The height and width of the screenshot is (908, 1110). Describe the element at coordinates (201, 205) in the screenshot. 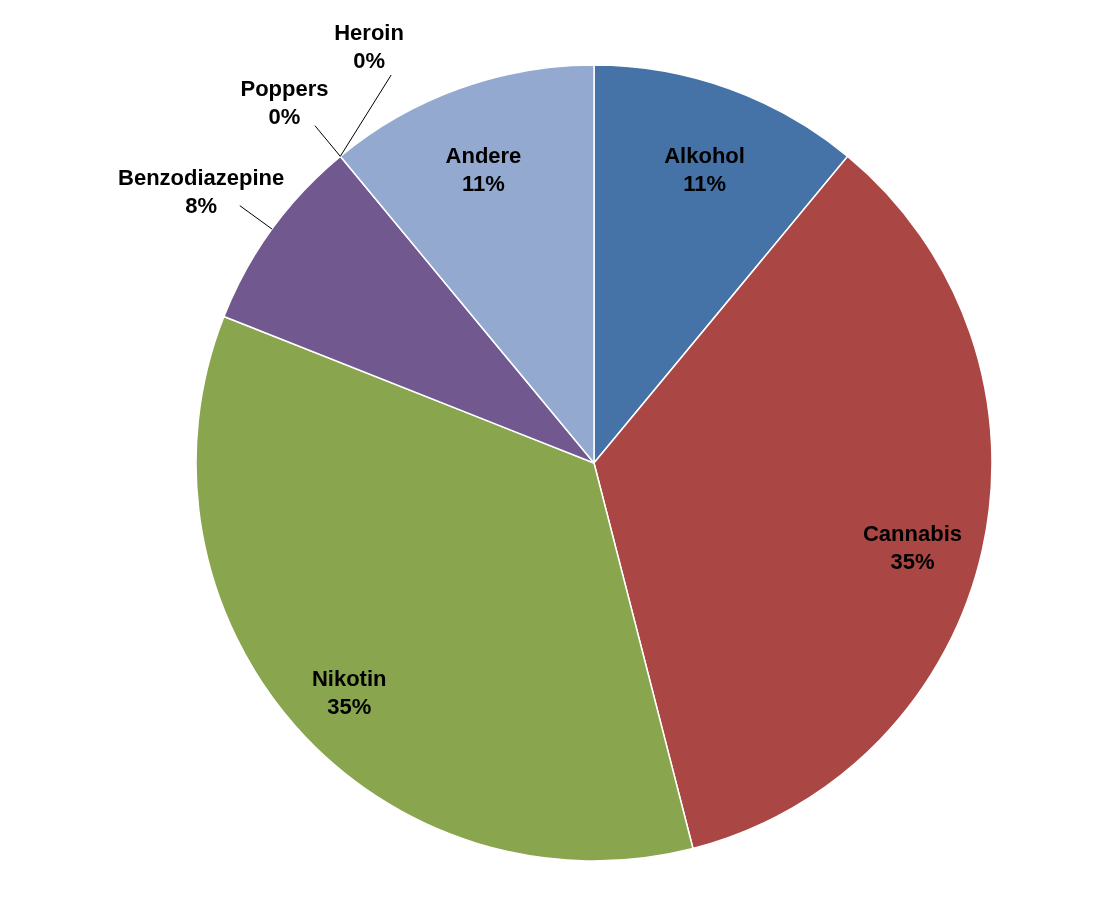

I see `data-label: 8%` at that location.